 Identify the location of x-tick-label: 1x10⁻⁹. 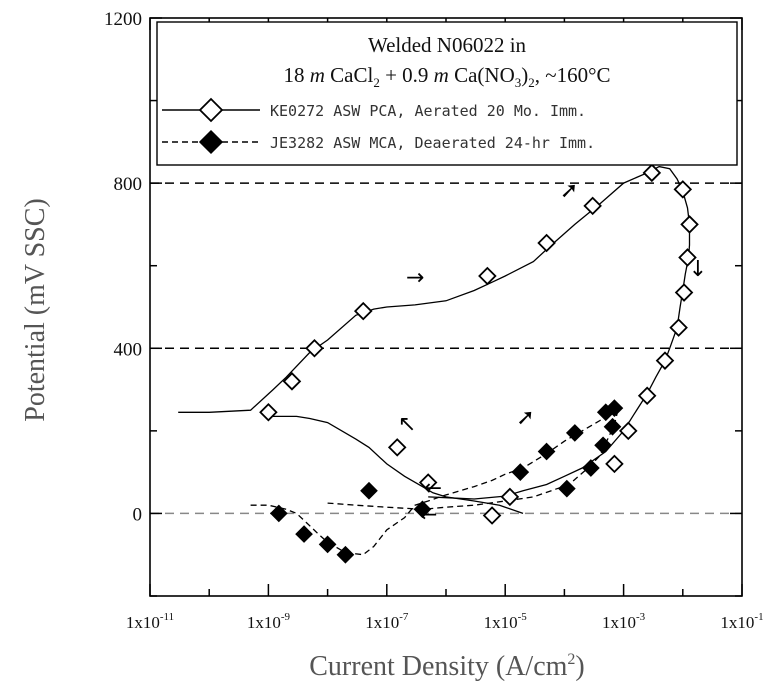
(269, 621).